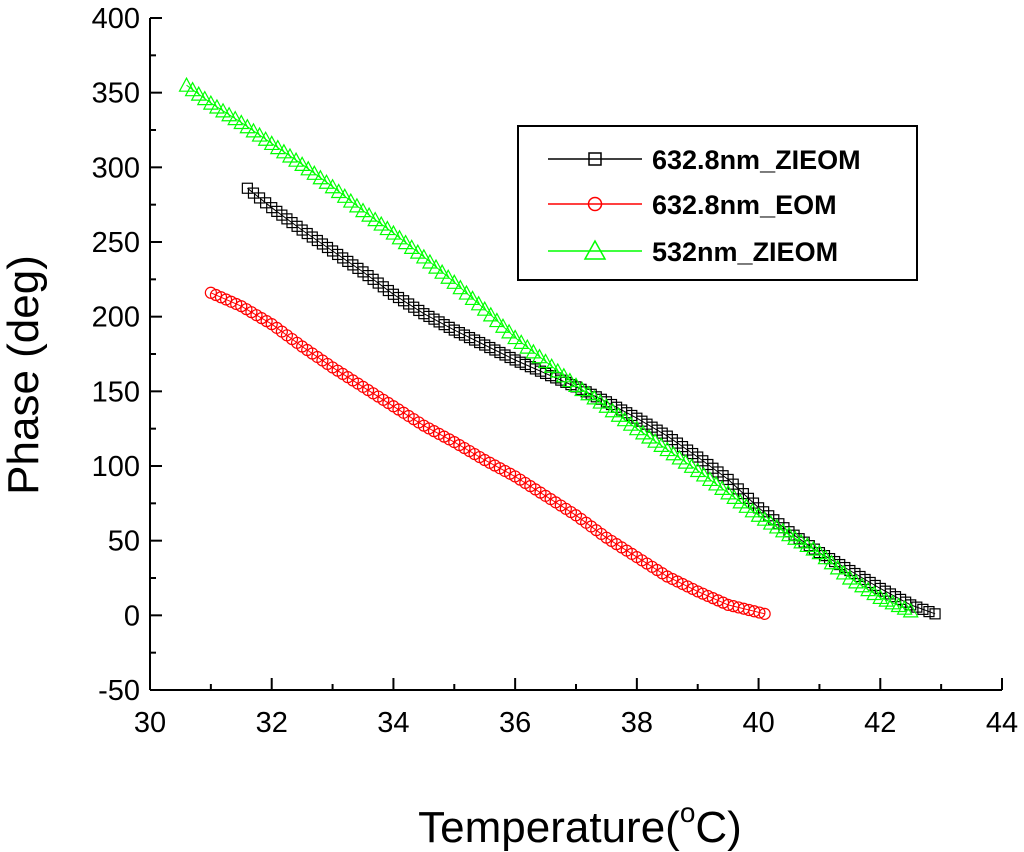 Image resolution: width=1024 pixels, height=852 pixels. Describe the element at coordinates (718, 827) in the screenshot. I see `x-axis-title-unit: C)` at that location.